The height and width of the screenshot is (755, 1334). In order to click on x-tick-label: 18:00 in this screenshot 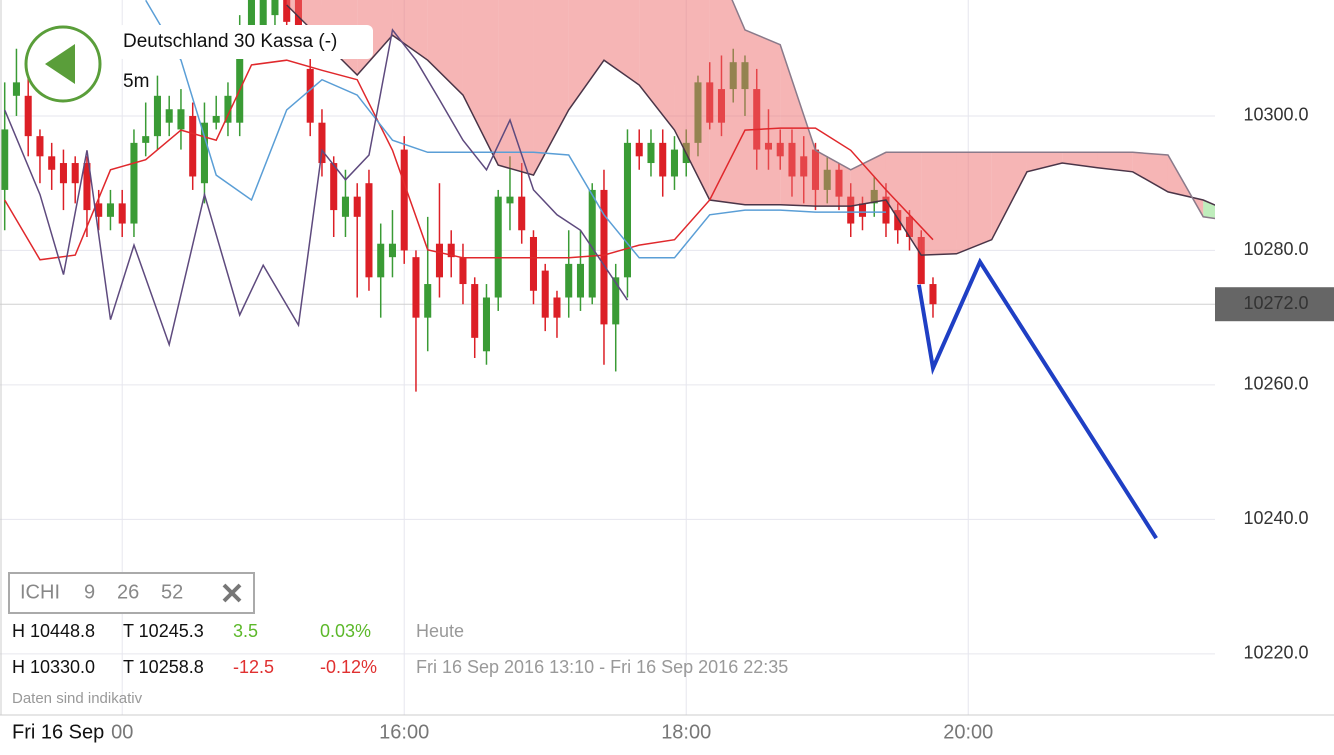, I will do `click(686, 732)`.